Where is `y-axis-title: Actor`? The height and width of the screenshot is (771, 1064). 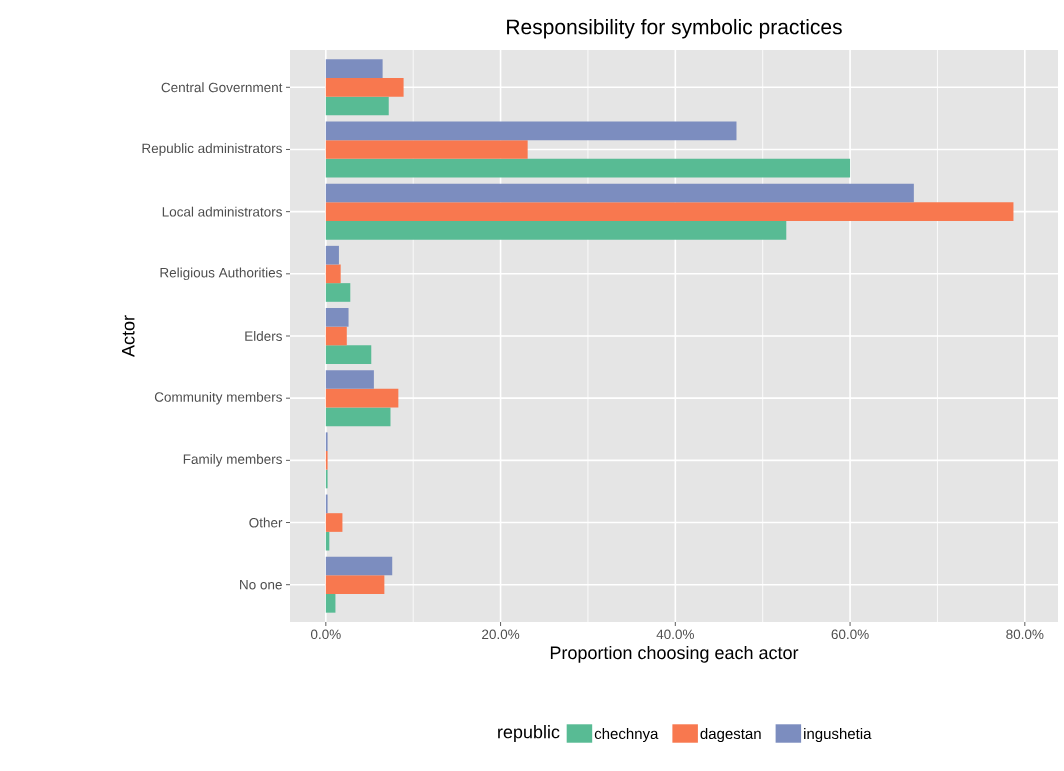
y-axis-title: Actor is located at coordinates (128, 336).